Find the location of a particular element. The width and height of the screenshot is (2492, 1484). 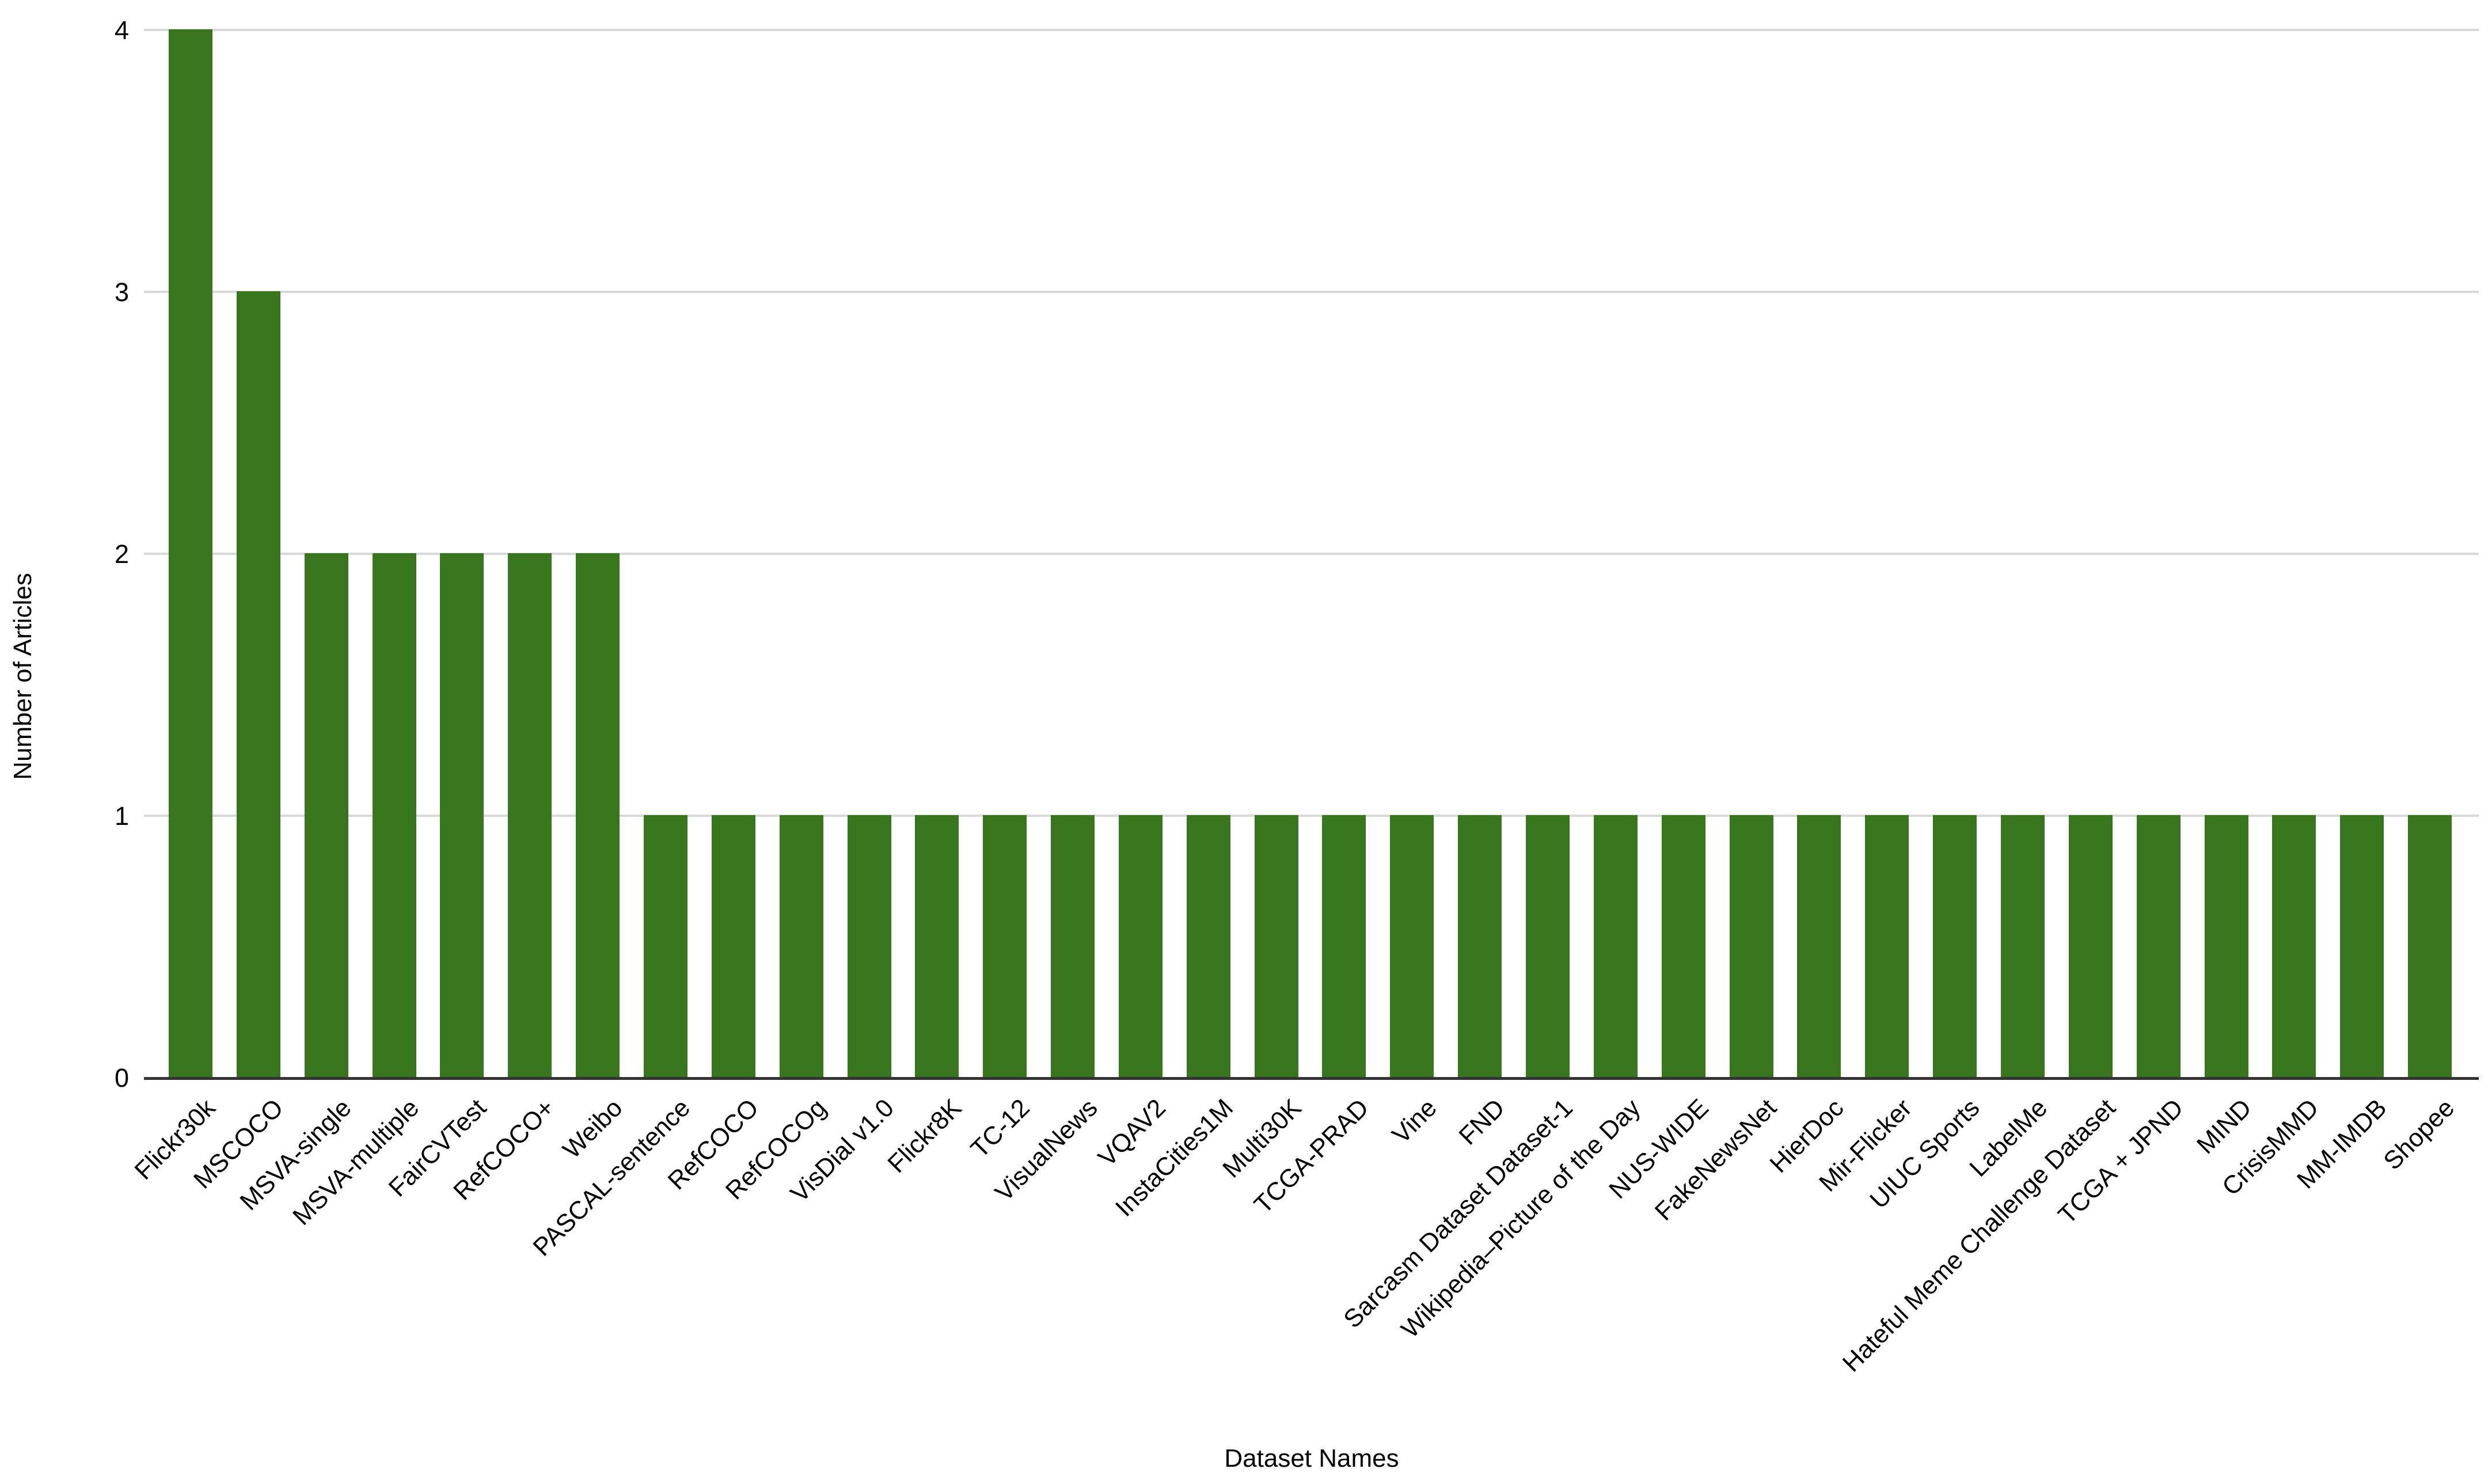

y-tick-label: 4 is located at coordinates (121, 30).